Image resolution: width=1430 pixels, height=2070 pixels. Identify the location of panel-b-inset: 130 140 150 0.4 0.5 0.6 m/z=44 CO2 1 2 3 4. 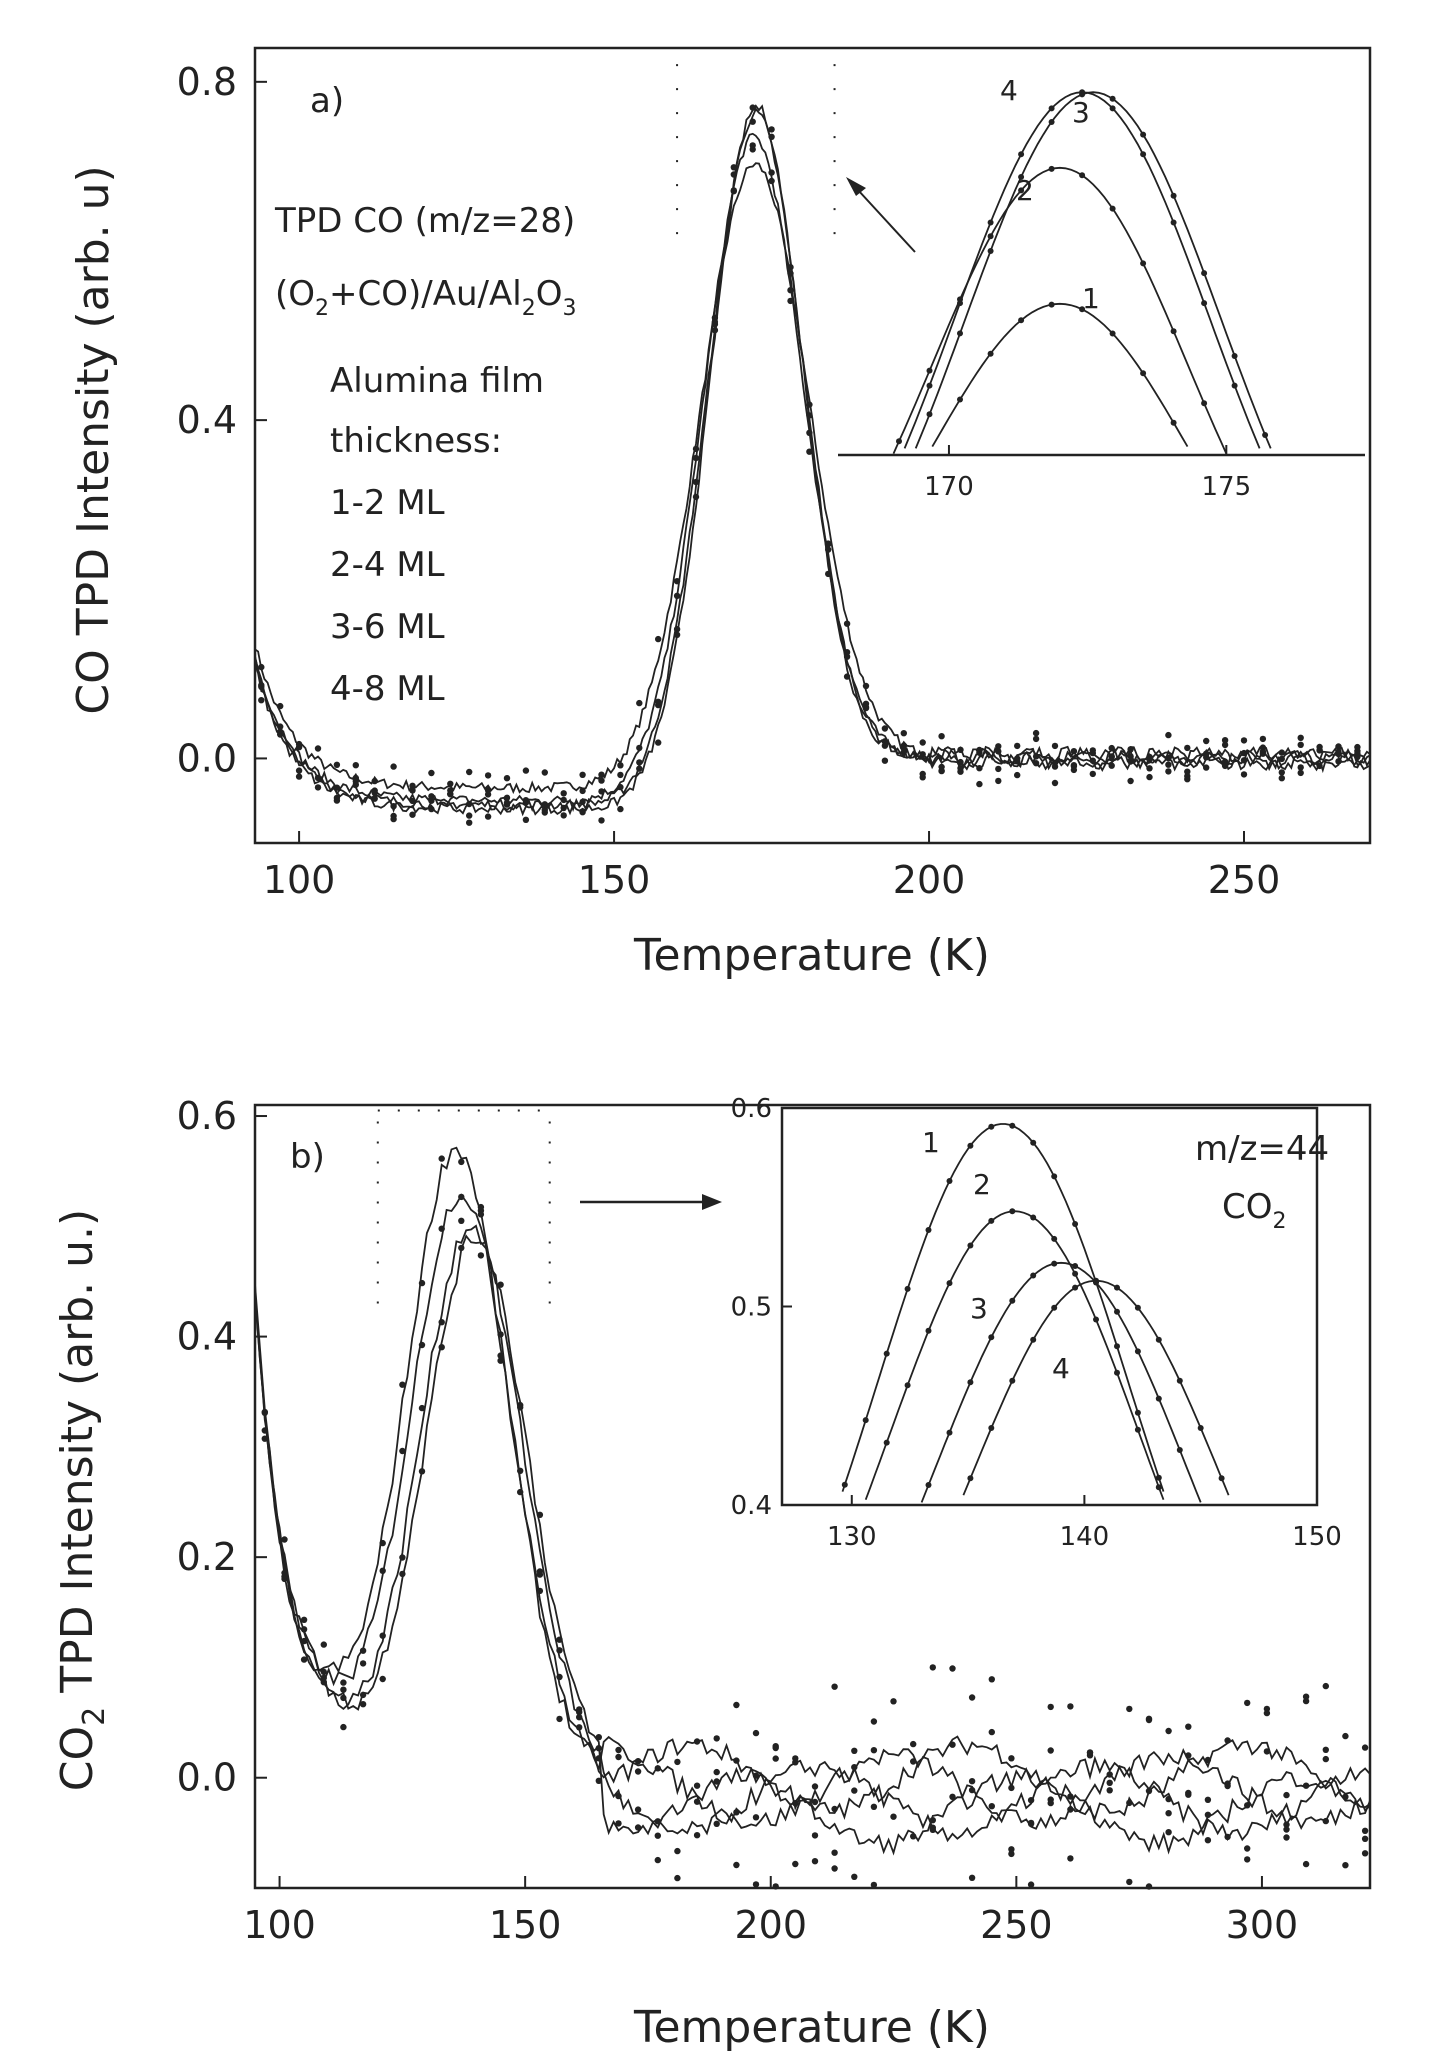
(1036, 1323).